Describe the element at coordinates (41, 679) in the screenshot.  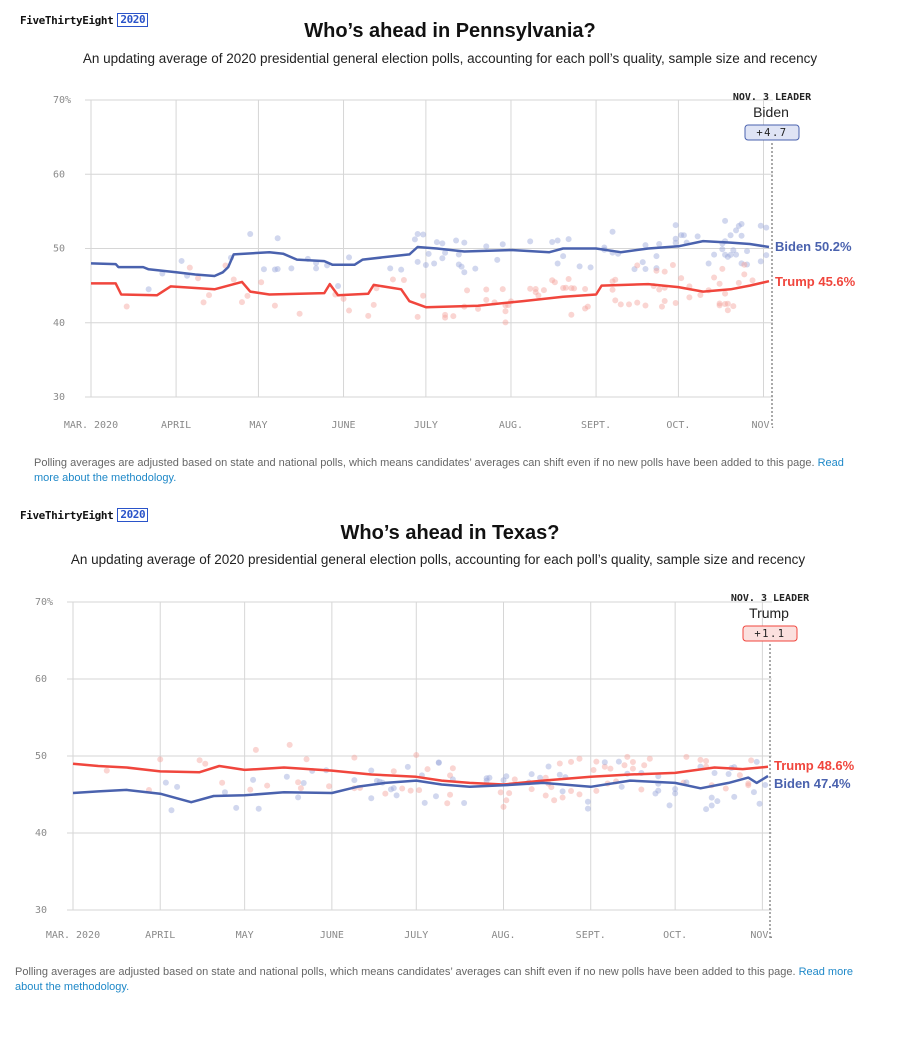
I see `y-tick-label: 60` at that location.